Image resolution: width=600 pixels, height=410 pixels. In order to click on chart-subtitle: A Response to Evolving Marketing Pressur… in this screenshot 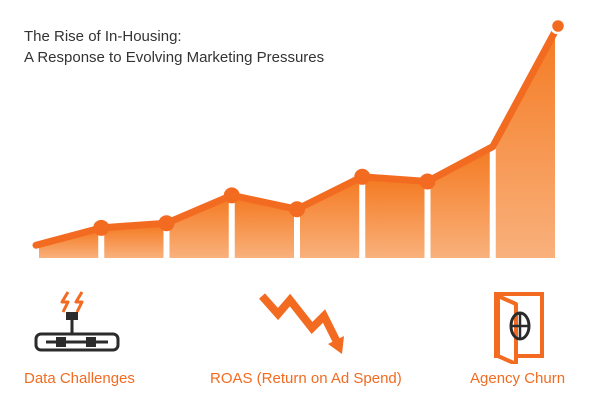, I will do `click(174, 57)`.